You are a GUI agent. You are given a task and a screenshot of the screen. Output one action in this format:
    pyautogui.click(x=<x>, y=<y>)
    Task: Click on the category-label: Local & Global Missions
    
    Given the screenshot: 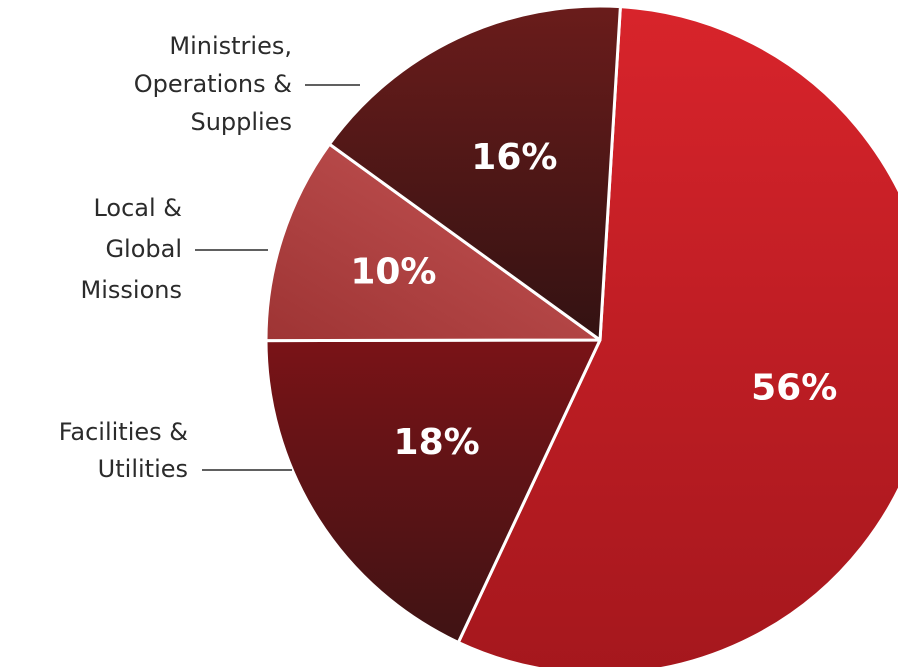 What is the action you would take?
    pyautogui.click(x=174, y=249)
    